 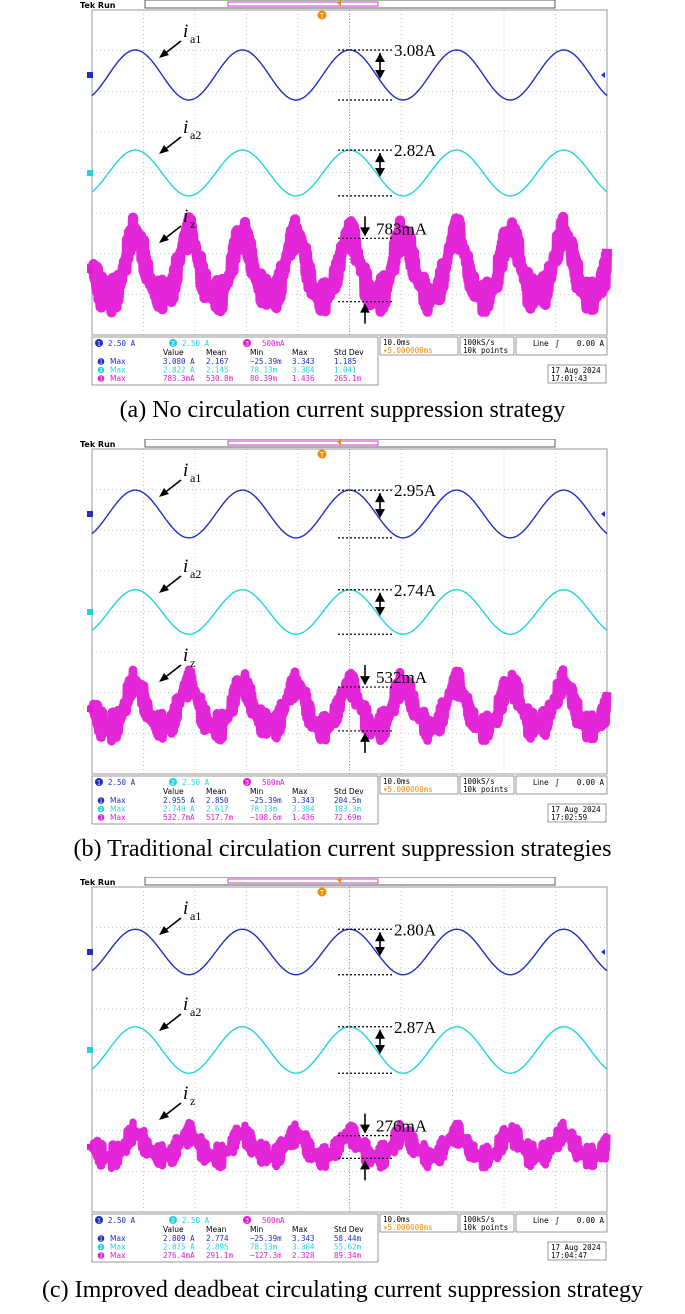 What do you see at coordinates (485, 789) in the screenshot?
I see `record-points: 10k points` at bounding box center [485, 789].